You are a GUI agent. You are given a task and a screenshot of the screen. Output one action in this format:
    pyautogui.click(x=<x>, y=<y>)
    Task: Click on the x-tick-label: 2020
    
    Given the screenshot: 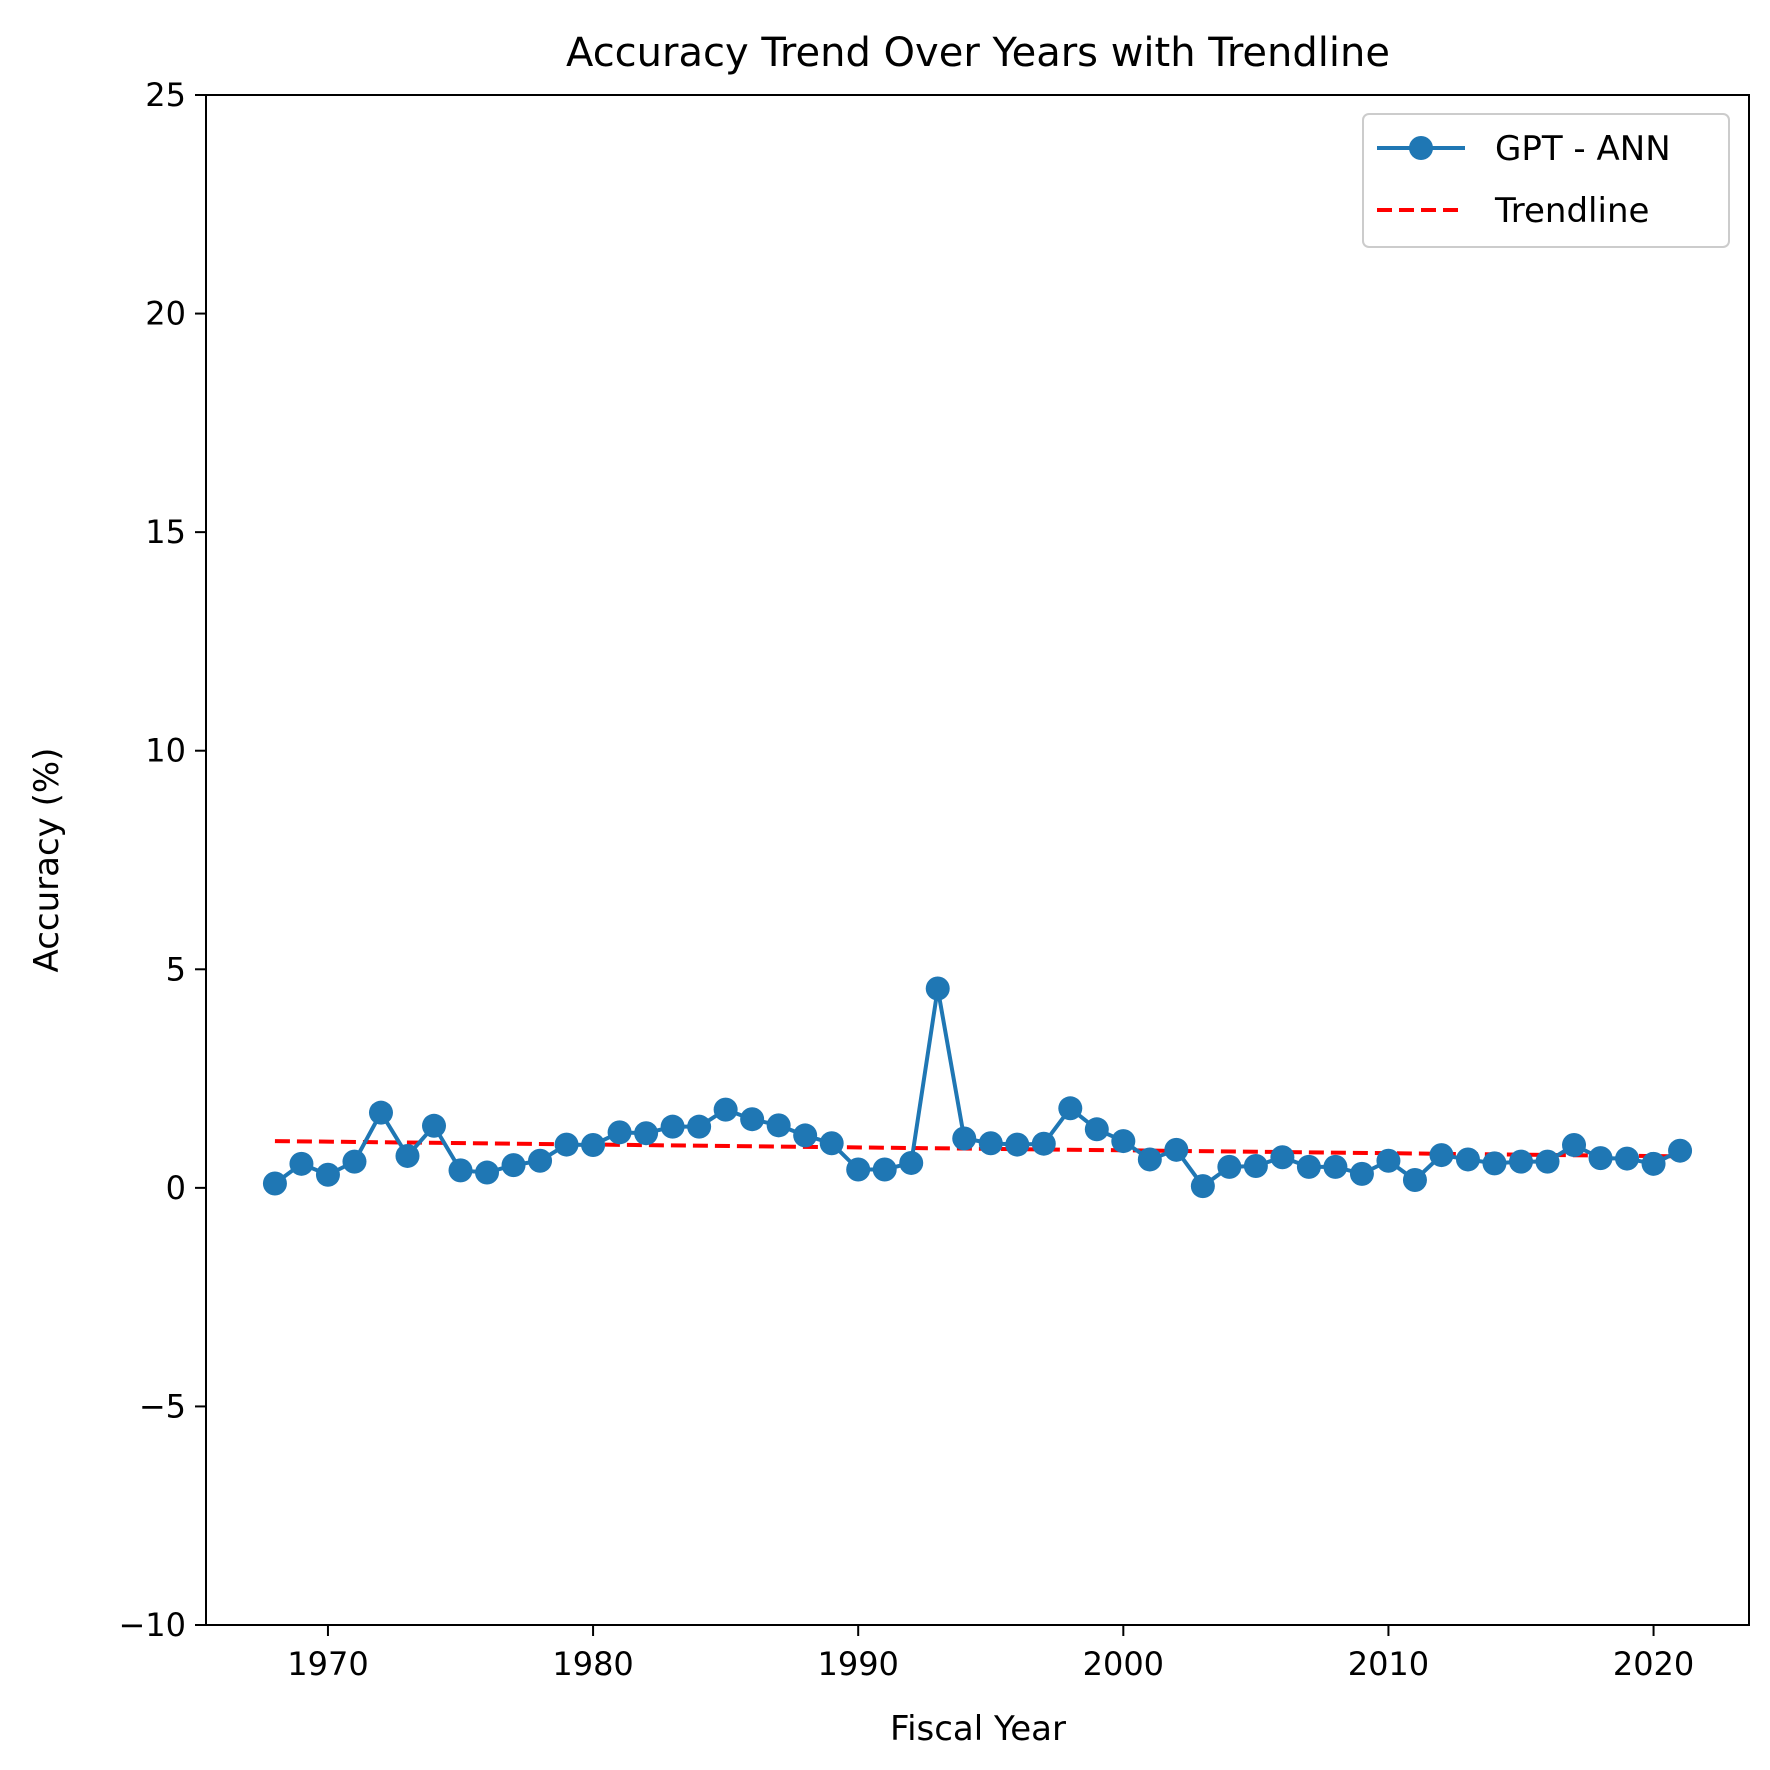 What is the action you would take?
    pyautogui.click(x=1653, y=1664)
    